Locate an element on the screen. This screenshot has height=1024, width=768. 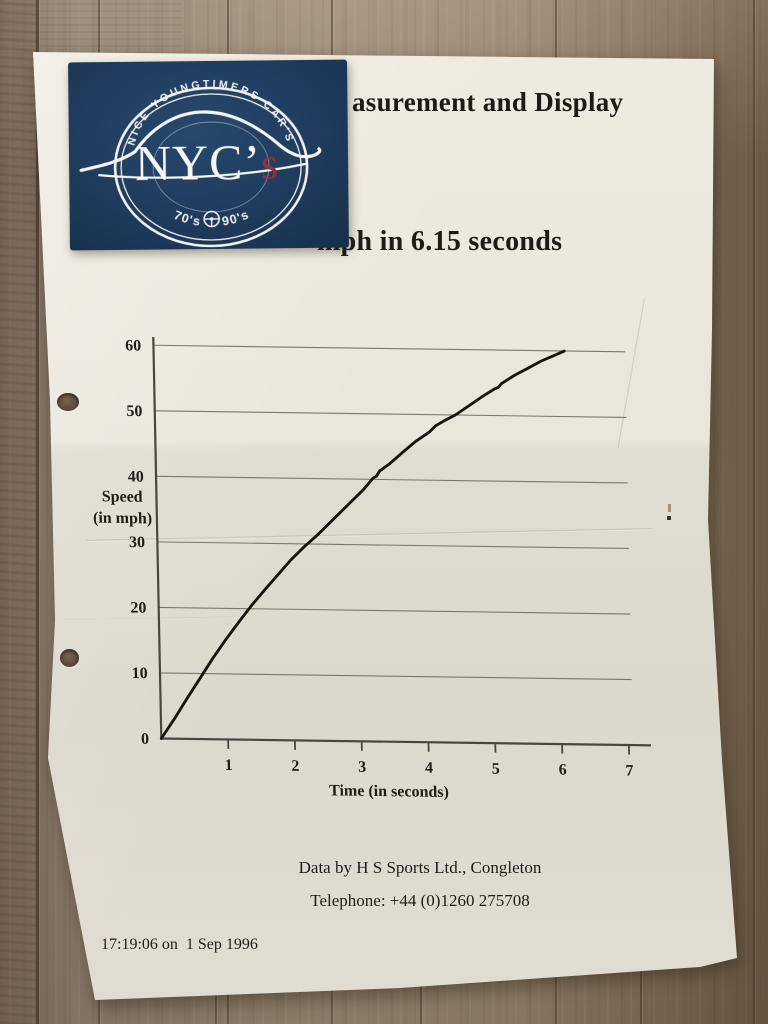
y-axis is located at coordinates (157, 537).